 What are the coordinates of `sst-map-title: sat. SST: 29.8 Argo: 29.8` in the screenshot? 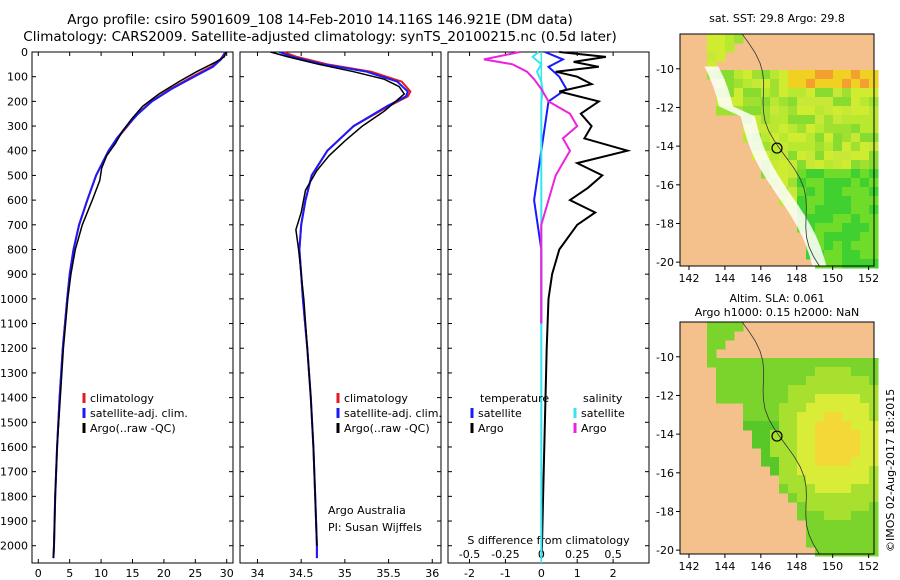 It's located at (777, 18).